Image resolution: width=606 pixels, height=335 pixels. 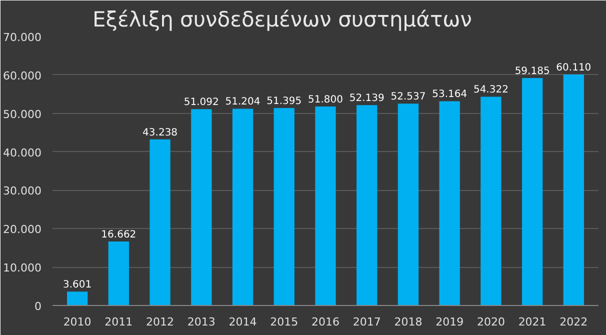 What do you see at coordinates (490, 90) in the screenshot?
I see `data-label: 54.322` at bounding box center [490, 90].